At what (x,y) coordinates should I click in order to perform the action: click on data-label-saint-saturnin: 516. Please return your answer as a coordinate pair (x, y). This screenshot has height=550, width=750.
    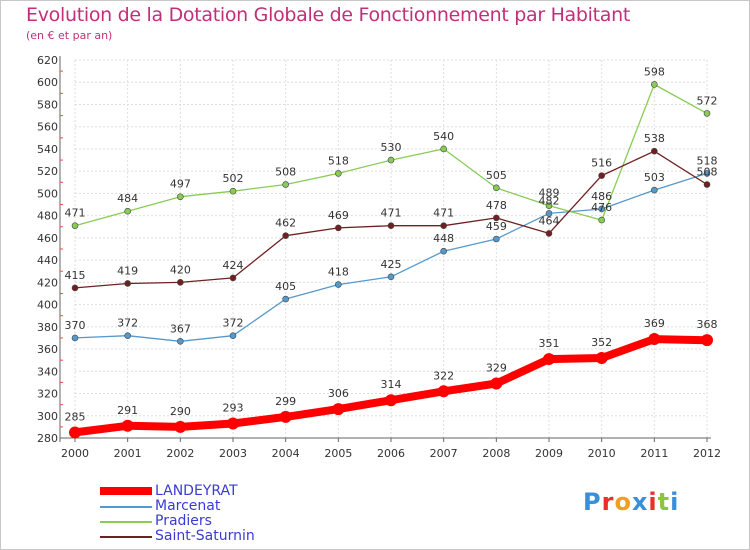
    Looking at the image, I should click on (601, 163).